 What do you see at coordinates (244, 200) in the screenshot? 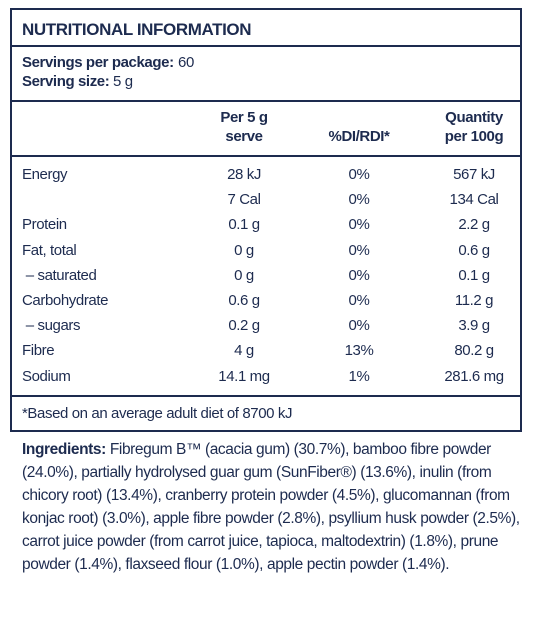
I see `per-serve: 7 Cal` at bounding box center [244, 200].